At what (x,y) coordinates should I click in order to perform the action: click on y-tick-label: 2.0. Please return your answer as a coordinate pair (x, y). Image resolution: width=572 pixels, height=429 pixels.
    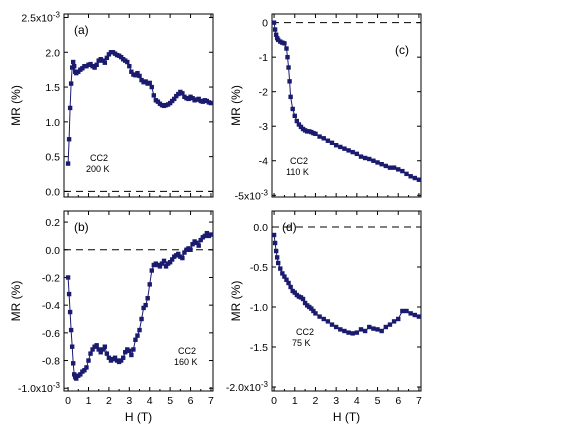
    Looking at the image, I should click on (52, 53).